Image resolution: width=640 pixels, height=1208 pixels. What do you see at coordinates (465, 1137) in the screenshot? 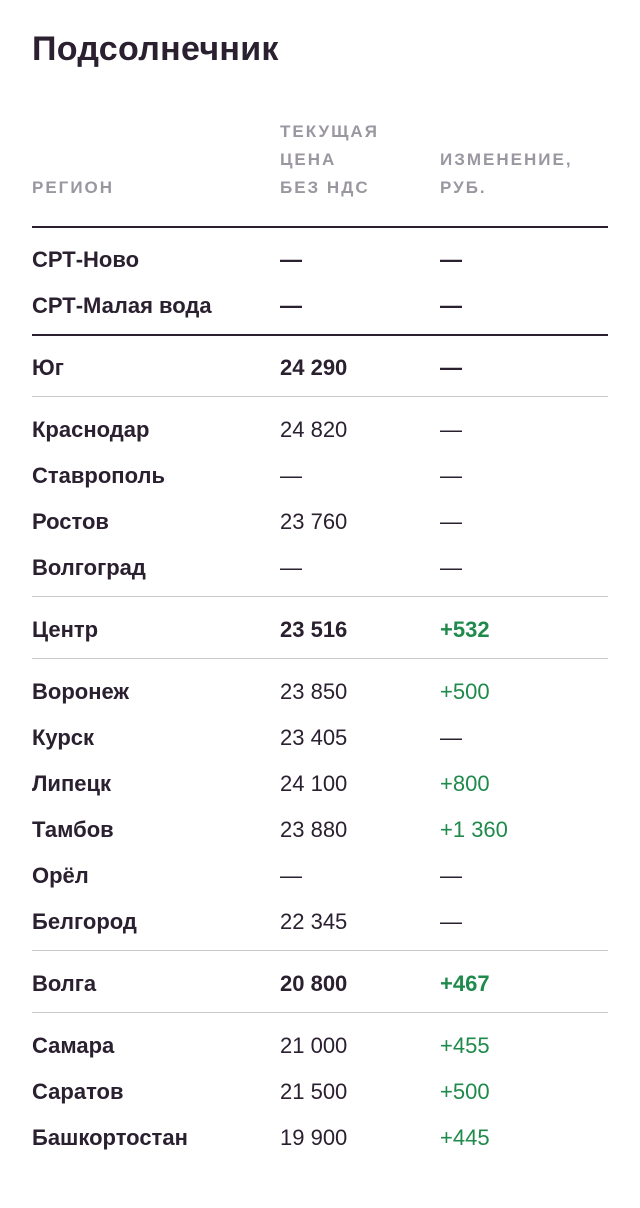
I see `change-value: +445` at bounding box center [465, 1137].